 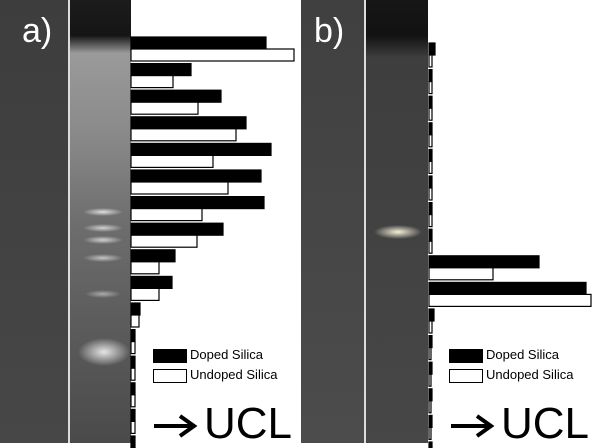 What do you see at coordinates (34, 221) in the screenshot?
I see `gel-lane-reference-a` at bounding box center [34, 221].